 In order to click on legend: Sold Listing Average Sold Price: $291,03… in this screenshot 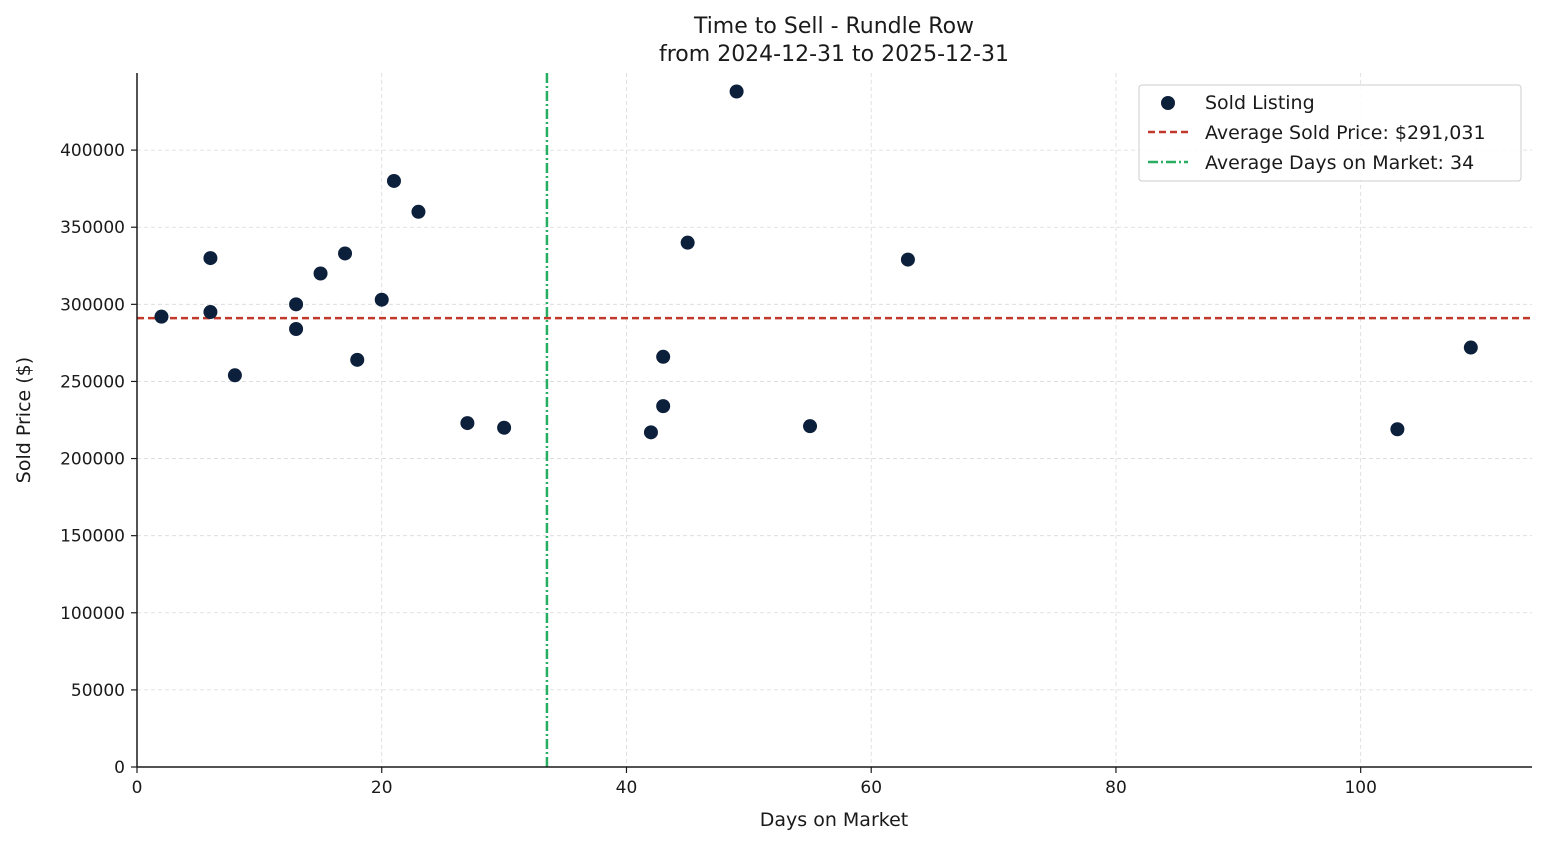, I will do `click(1330, 133)`.